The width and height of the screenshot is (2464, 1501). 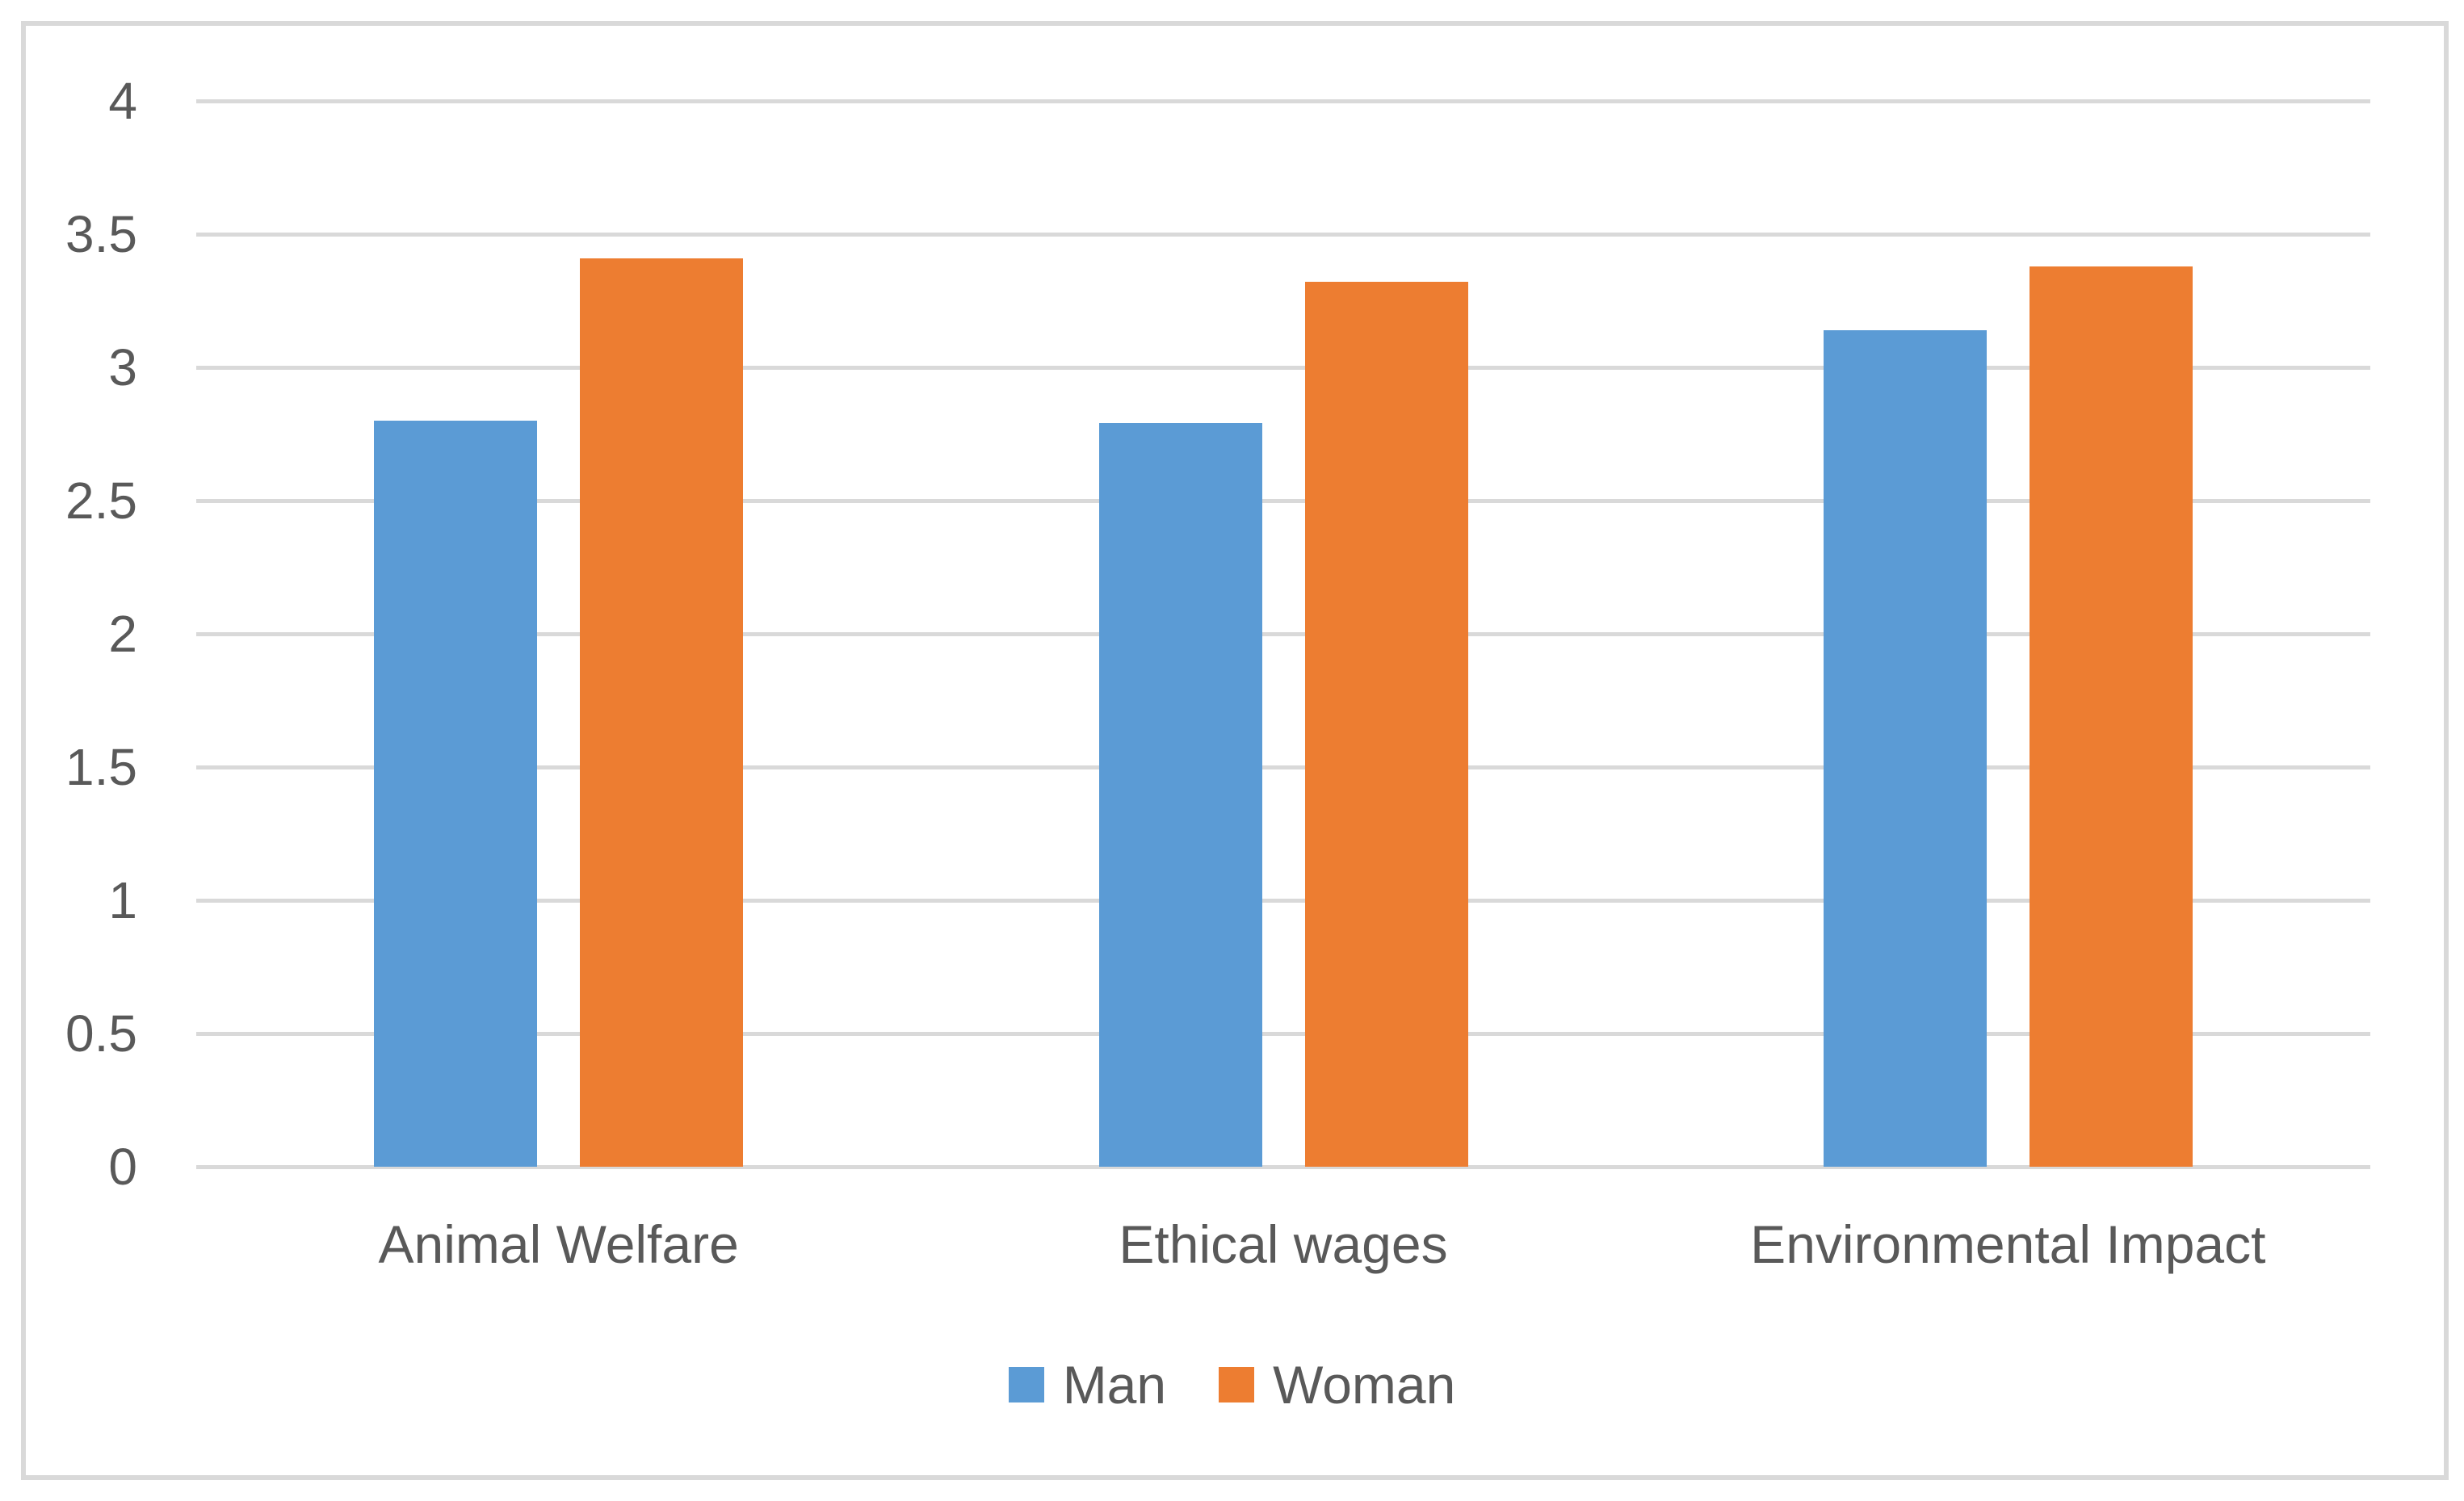 I want to click on y-tick-label-2: 2, so click(x=122, y=634).